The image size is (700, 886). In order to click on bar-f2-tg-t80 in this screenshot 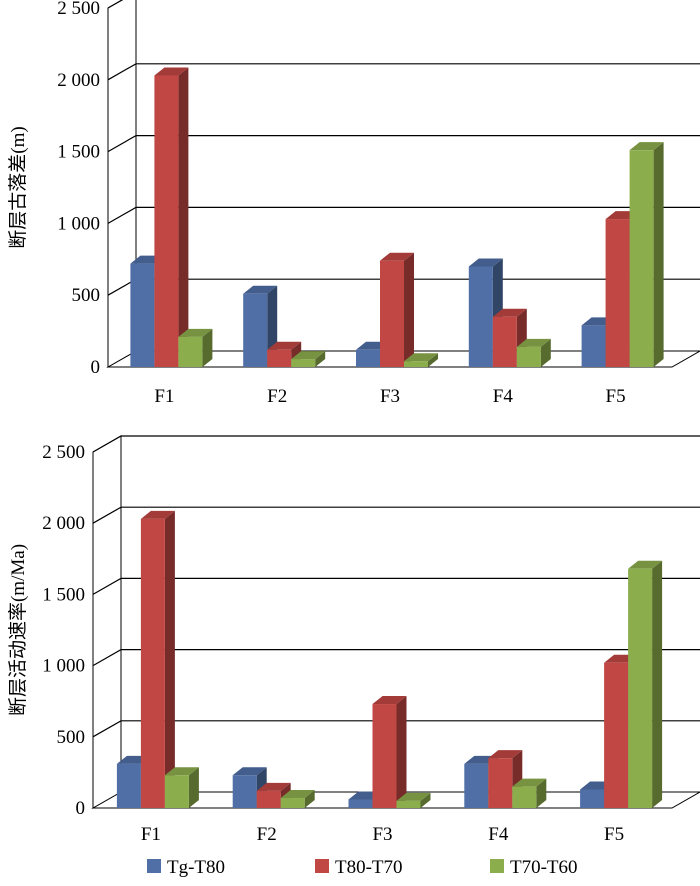, I will do `click(260, 326)`.